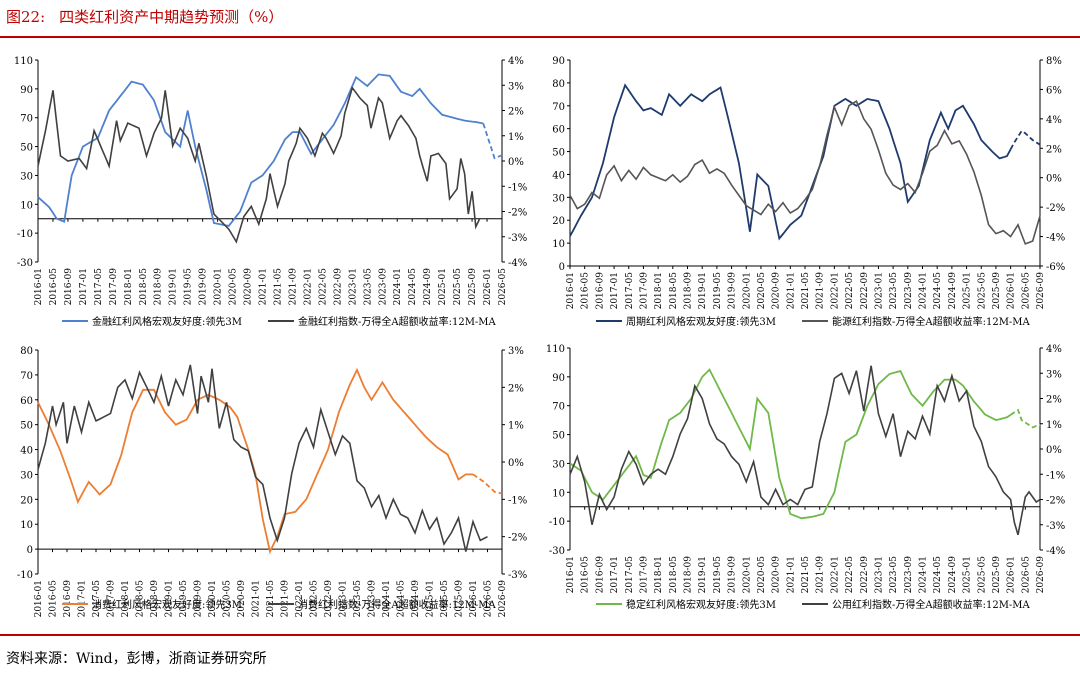 This screenshot has width=1080, height=677. What do you see at coordinates (26, 351) in the screenshot?
I see `y-left-tick-label: 80` at bounding box center [26, 351].